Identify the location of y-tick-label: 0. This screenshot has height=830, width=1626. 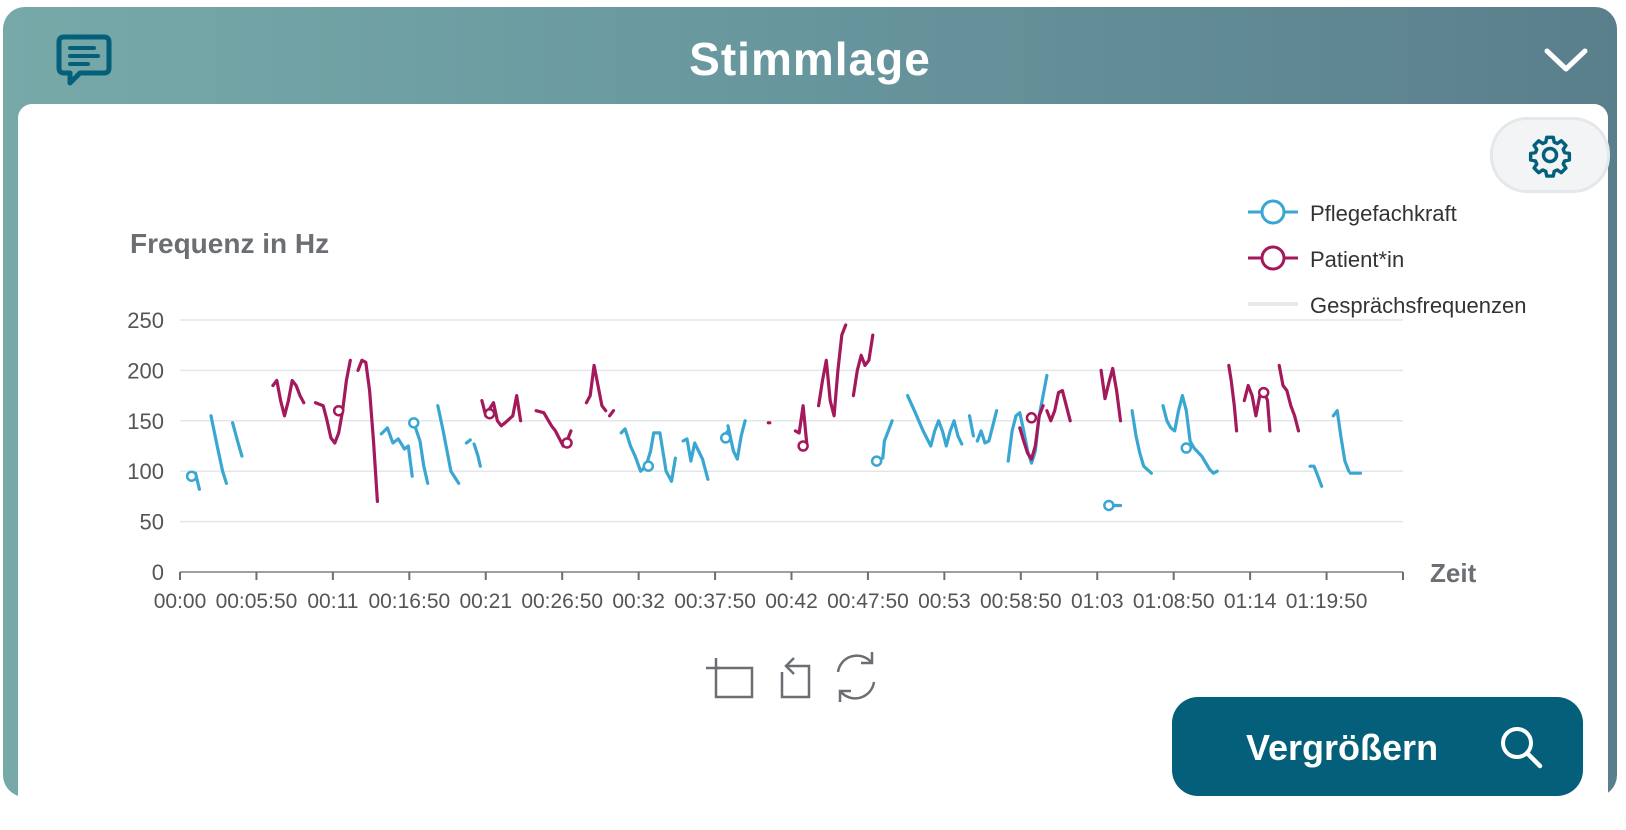
(158, 572).